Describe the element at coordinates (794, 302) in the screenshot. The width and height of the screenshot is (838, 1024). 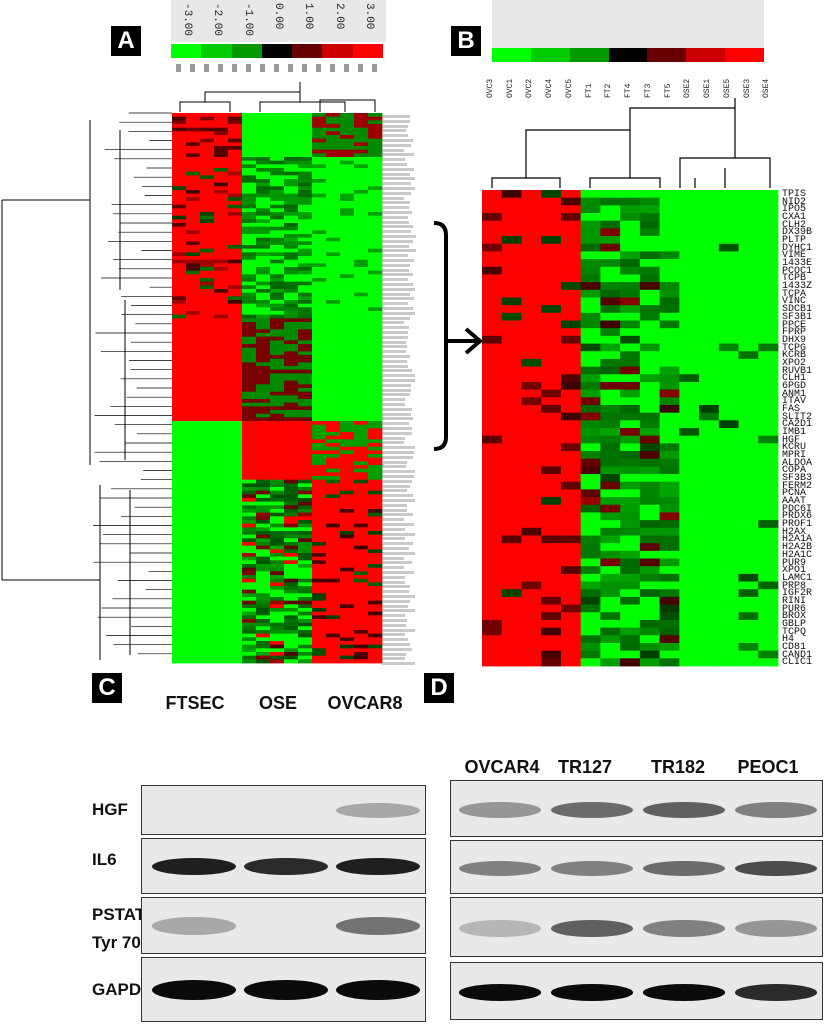
I see `gene-label: VINC` at that location.